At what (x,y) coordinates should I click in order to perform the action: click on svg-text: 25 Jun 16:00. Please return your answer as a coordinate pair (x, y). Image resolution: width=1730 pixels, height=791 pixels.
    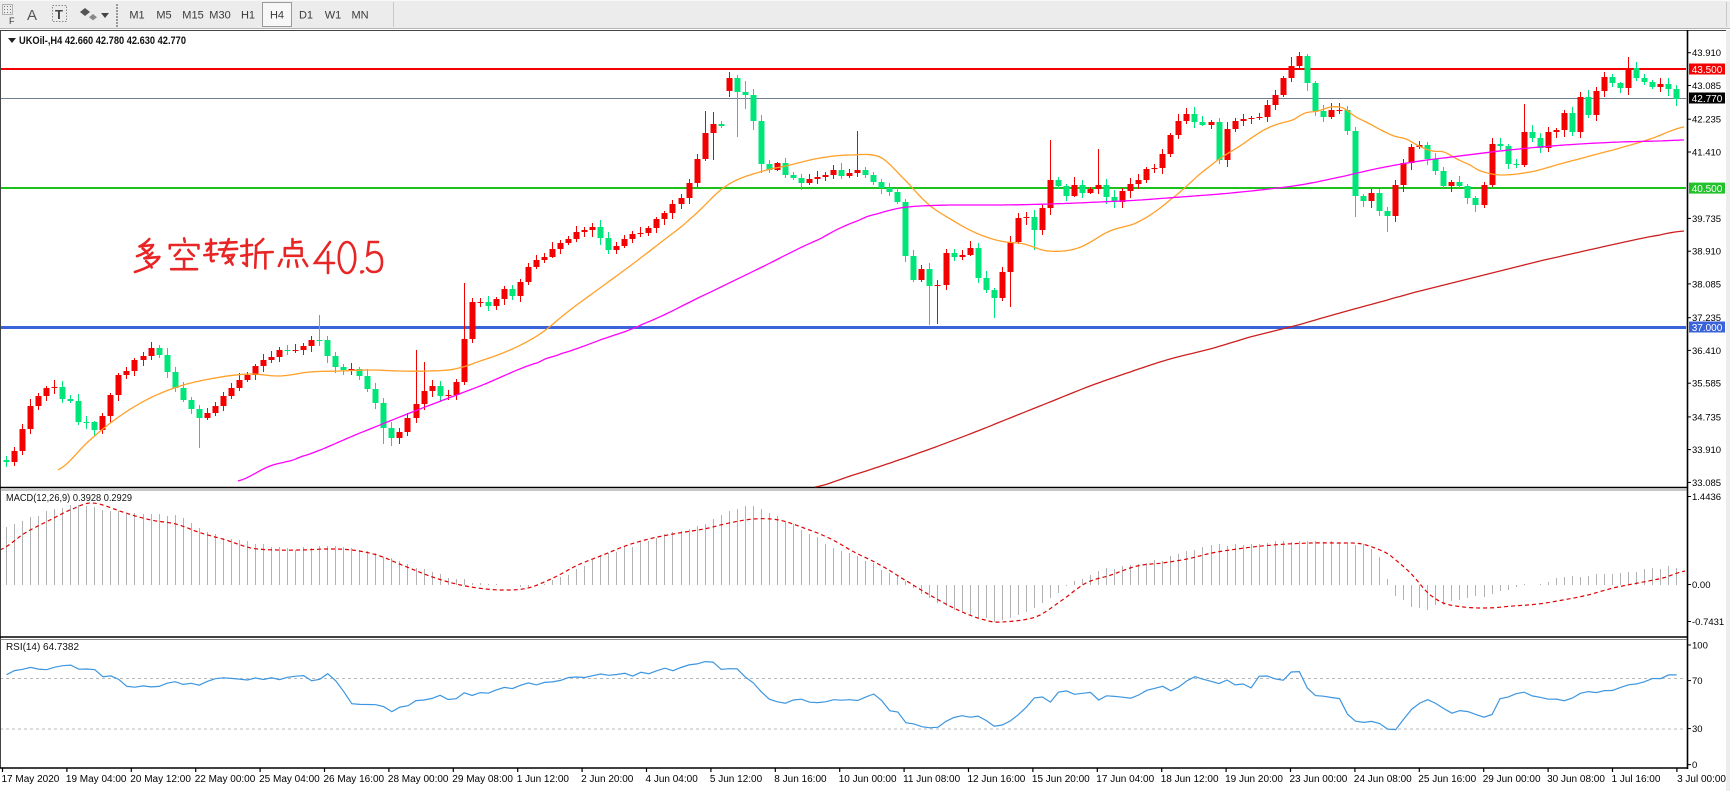
    Looking at the image, I should click on (1447, 779).